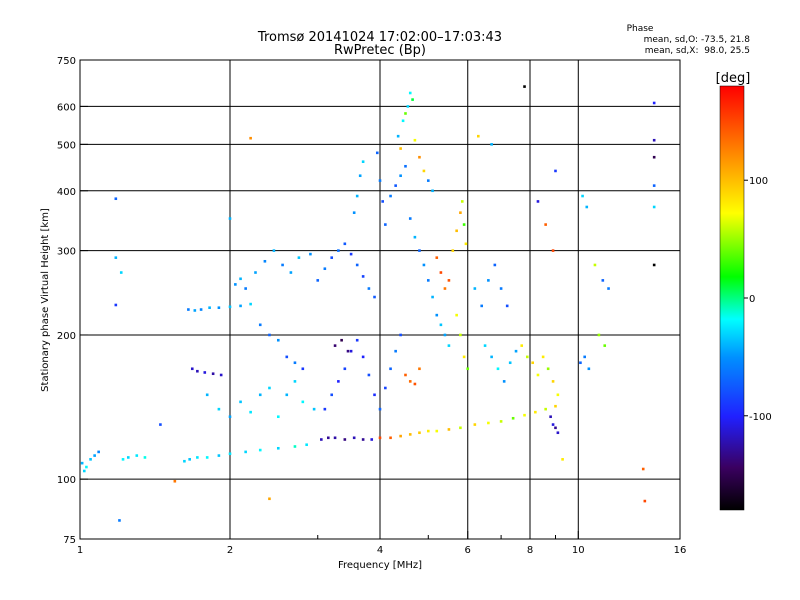 This screenshot has height=600, width=800. I want to click on x-tick-label: 2, so click(230, 550).